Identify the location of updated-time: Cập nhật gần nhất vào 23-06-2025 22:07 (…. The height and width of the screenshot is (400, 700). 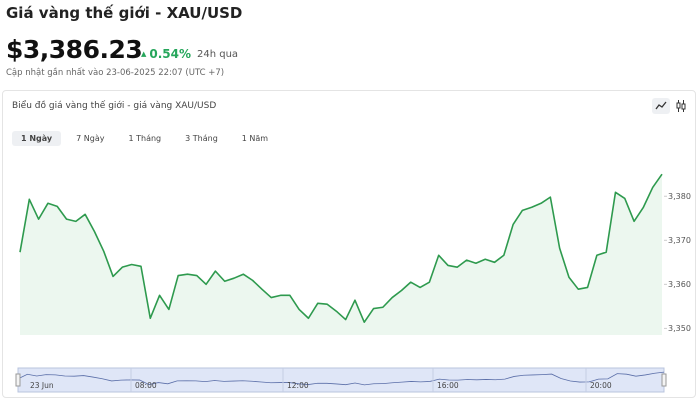
(115, 73).